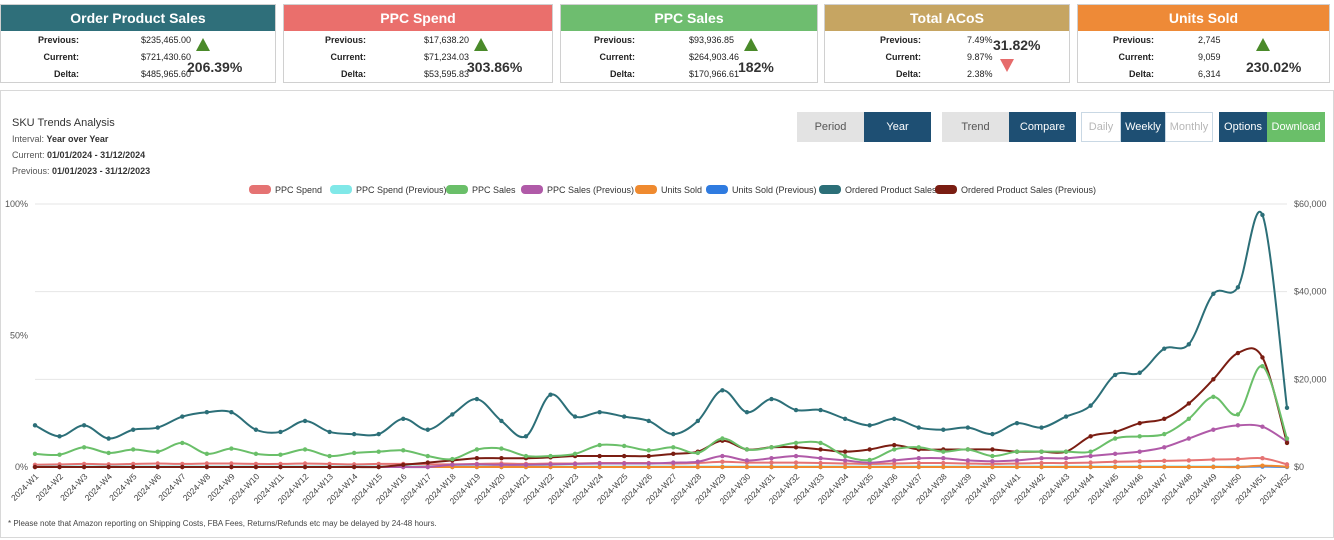 Image resolution: width=1334 pixels, height=540 pixels. What do you see at coordinates (1017, 45) in the screenshot?
I see `kpi-percent: 31.82%` at bounding box center [1017, 45].